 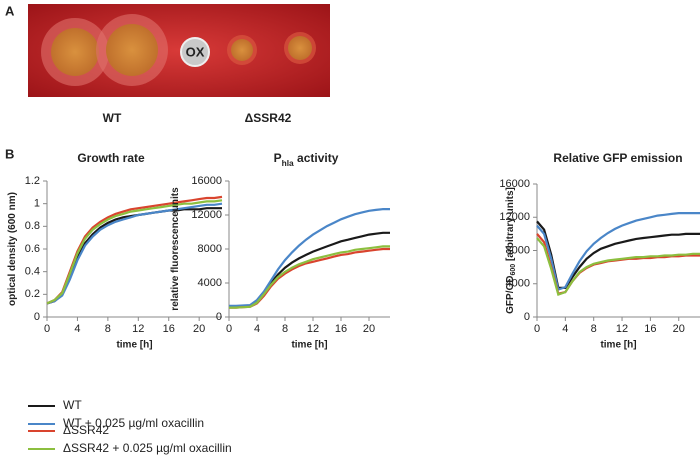 What do you see at coordinates (513, 270) in the screenshot?
I see `subscript: 600` at bounding box center [513, 270].